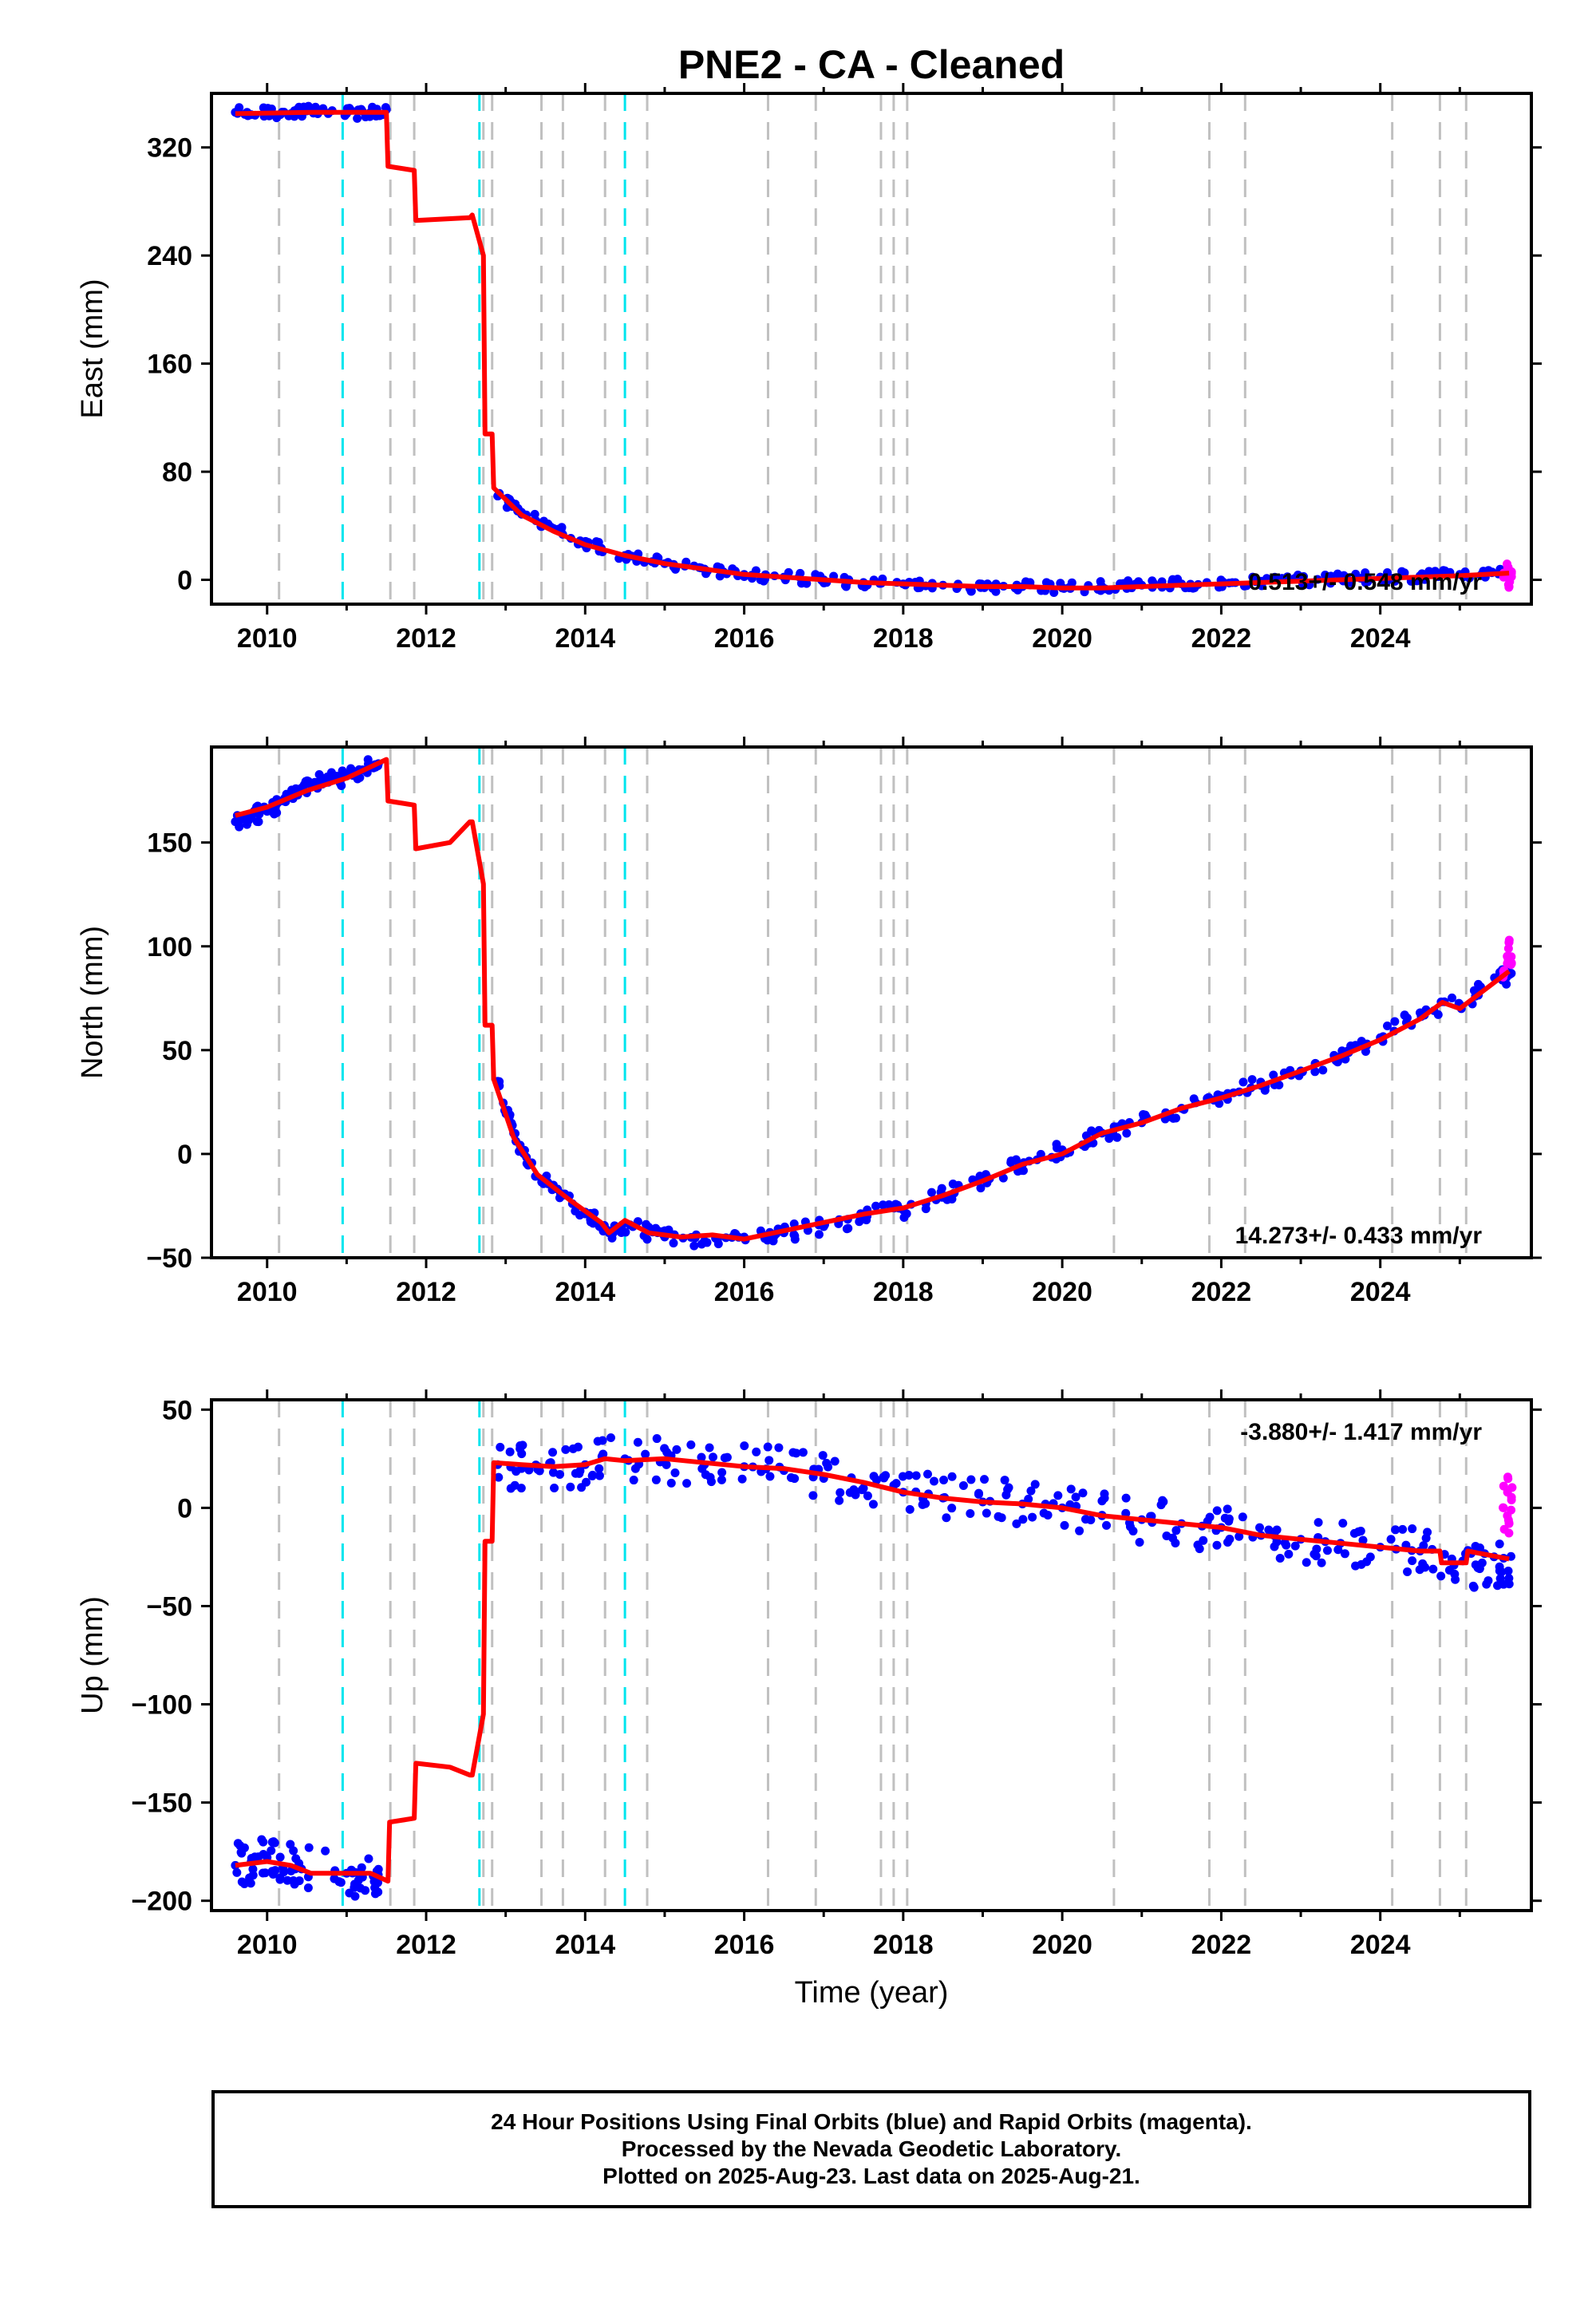 This screenshot has height=2316, width=1596. Describe the element at coordinates (169, 365) in the screenshot. I see `y-tick-label: 160` at that location.